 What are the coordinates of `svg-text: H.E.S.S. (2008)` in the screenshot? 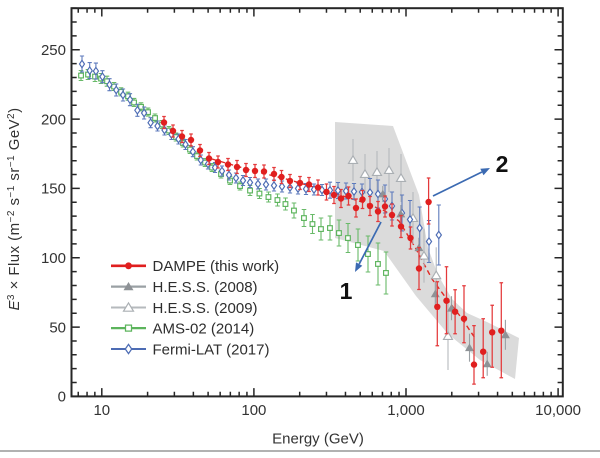 It's located at (205, 287).